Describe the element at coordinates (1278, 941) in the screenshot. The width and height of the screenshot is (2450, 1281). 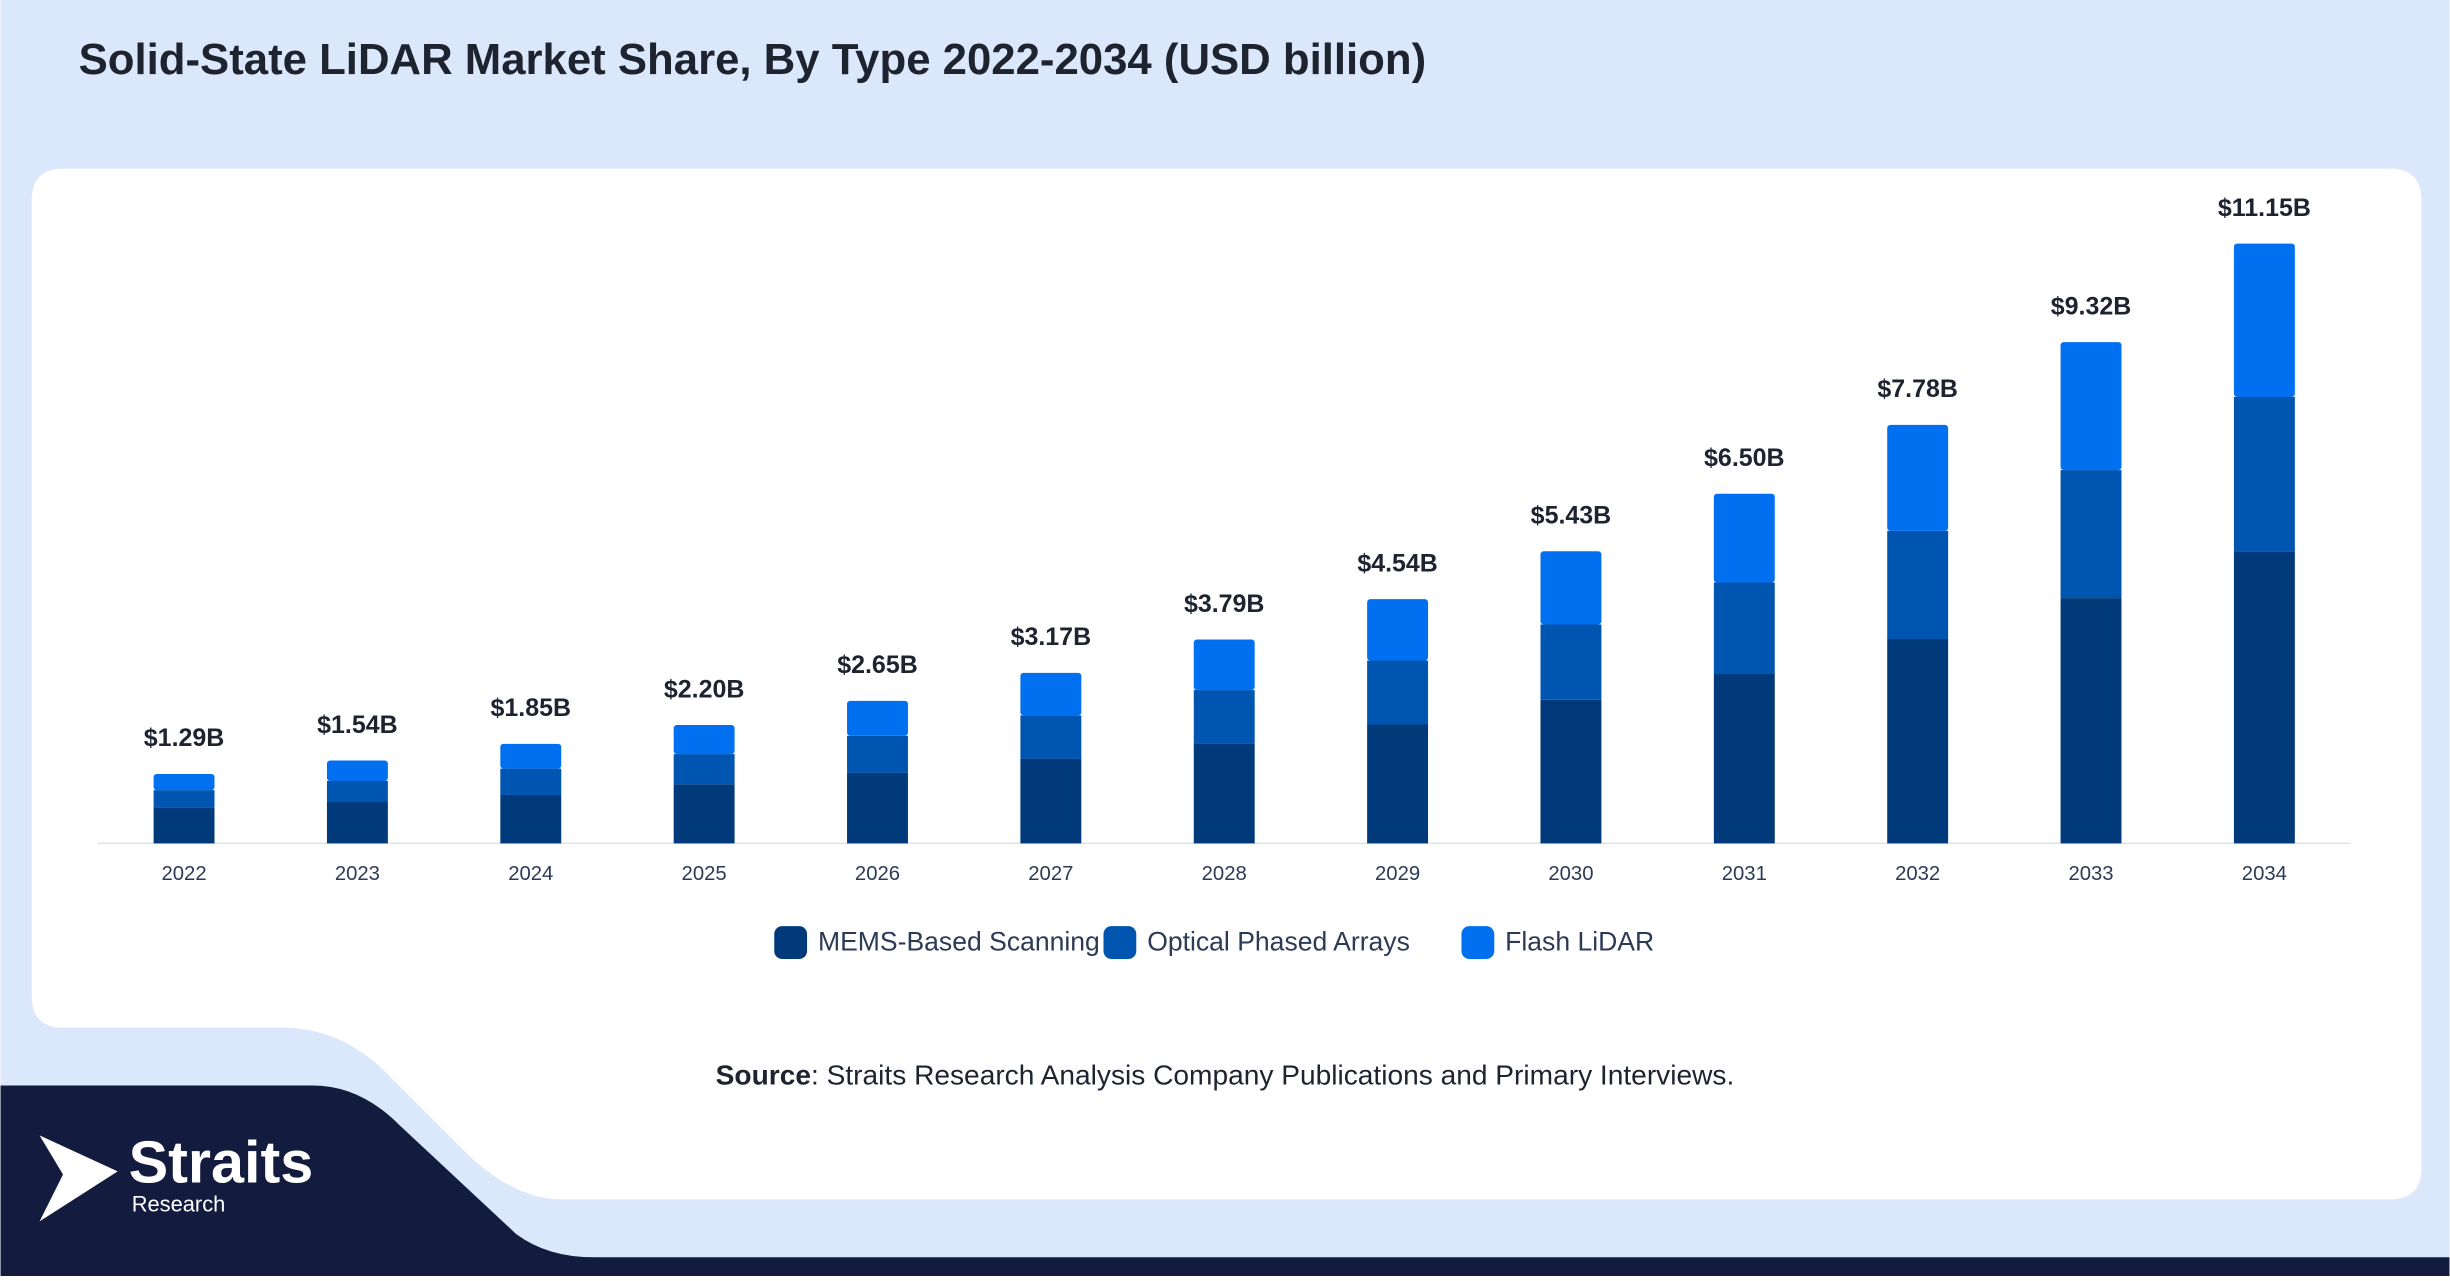
I see `legend-label: Optical Phased Arrays` at that location.